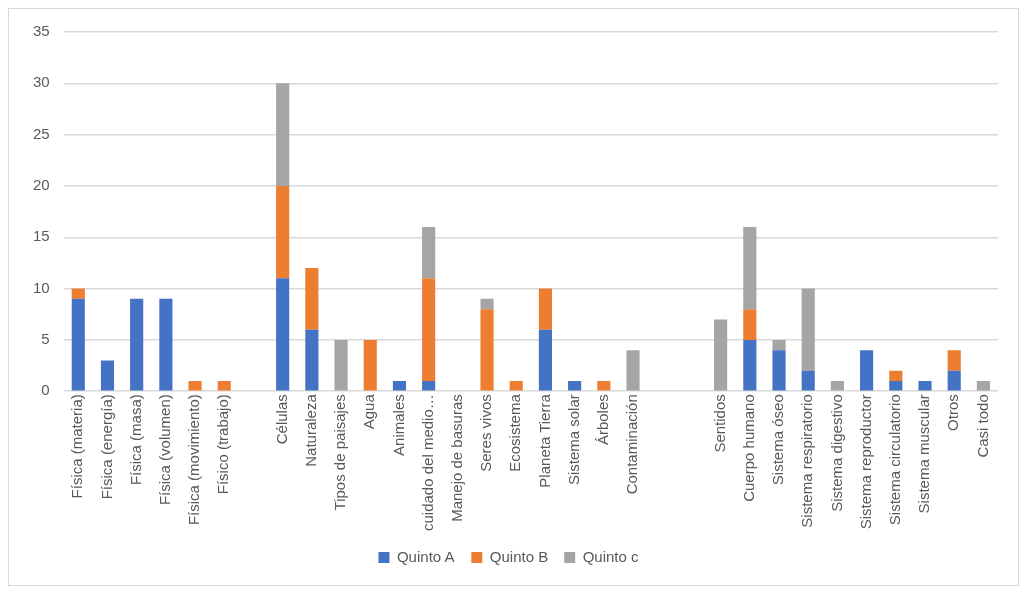 This screenshot has width=1027, height=594. Describe the element at coordinates (602, 420) in the screenshot. I see `x-tick-label: Árboles` at that location.